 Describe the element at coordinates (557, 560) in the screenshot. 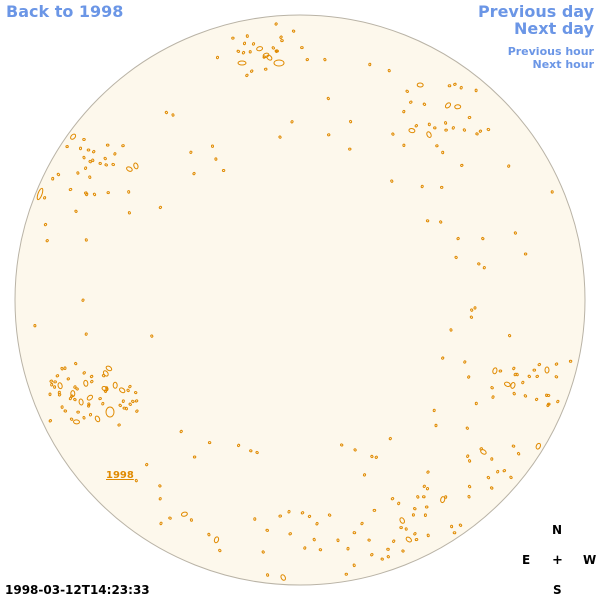

I see `compass-center-icon: +` at that location.